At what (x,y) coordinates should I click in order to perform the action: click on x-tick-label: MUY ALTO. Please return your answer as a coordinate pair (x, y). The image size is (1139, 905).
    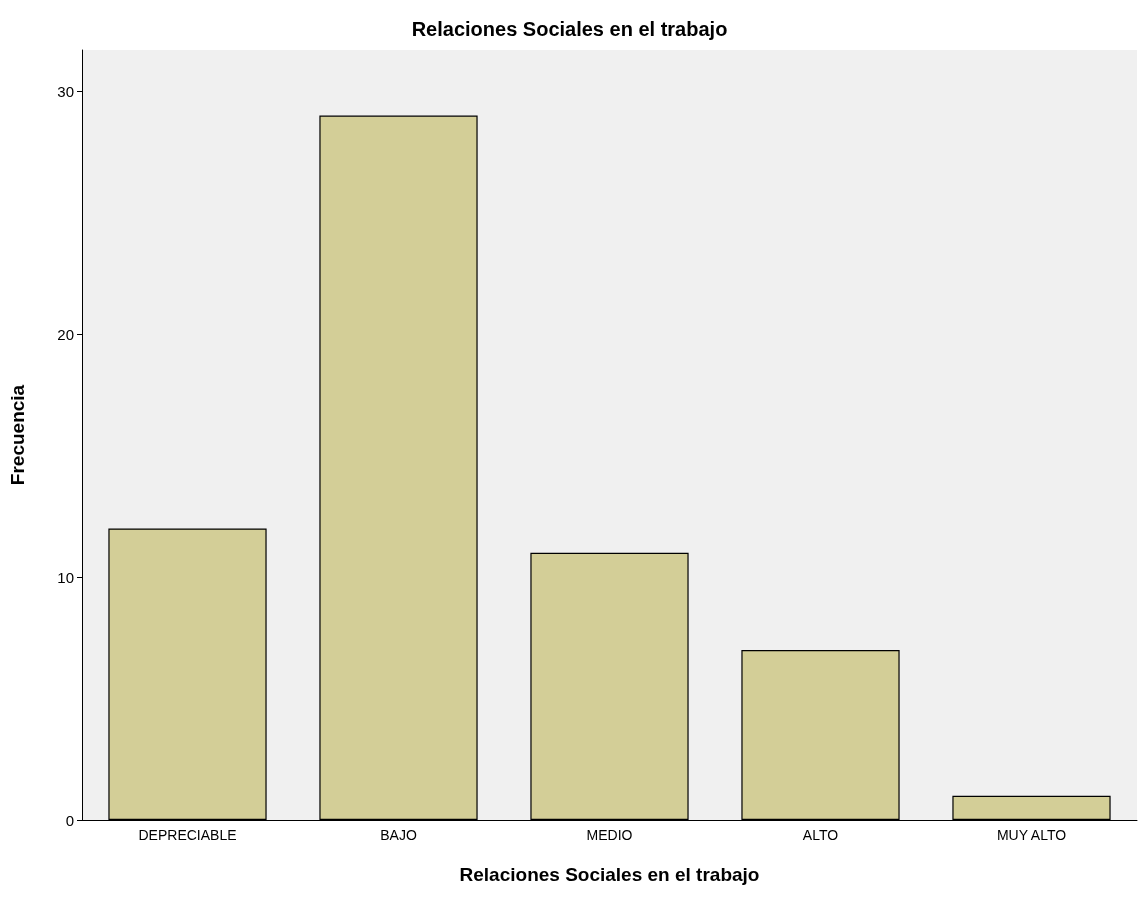
    Looking at the image, I should click on (1031, 835).